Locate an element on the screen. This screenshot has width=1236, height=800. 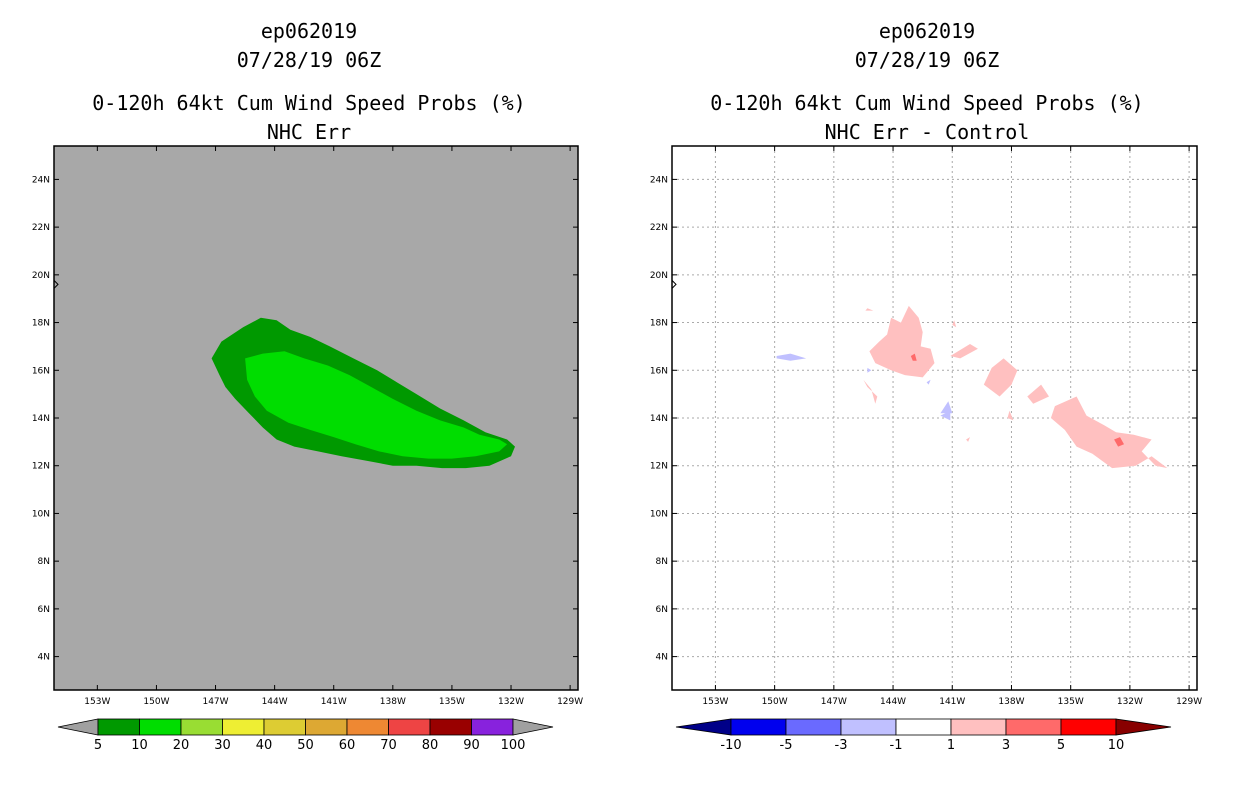
left-legend-label: 30 is located at coordinates (222, 745).